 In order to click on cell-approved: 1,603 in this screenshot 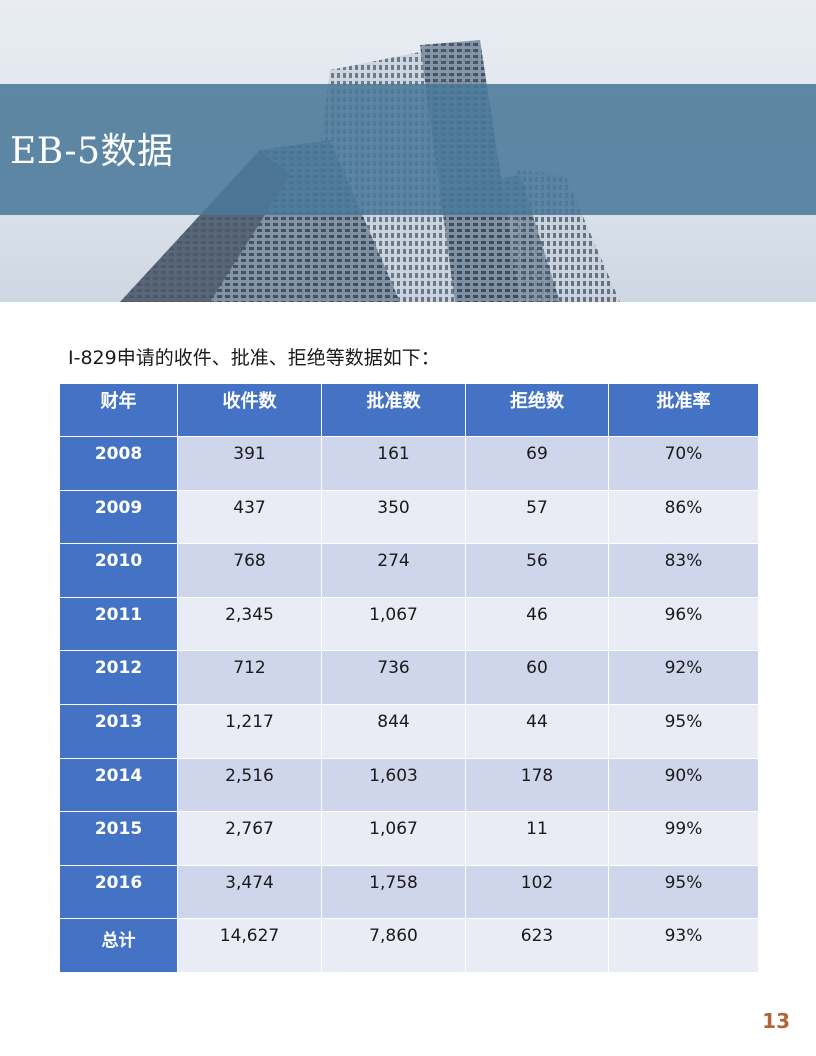, I will do `click(393, 785)`.